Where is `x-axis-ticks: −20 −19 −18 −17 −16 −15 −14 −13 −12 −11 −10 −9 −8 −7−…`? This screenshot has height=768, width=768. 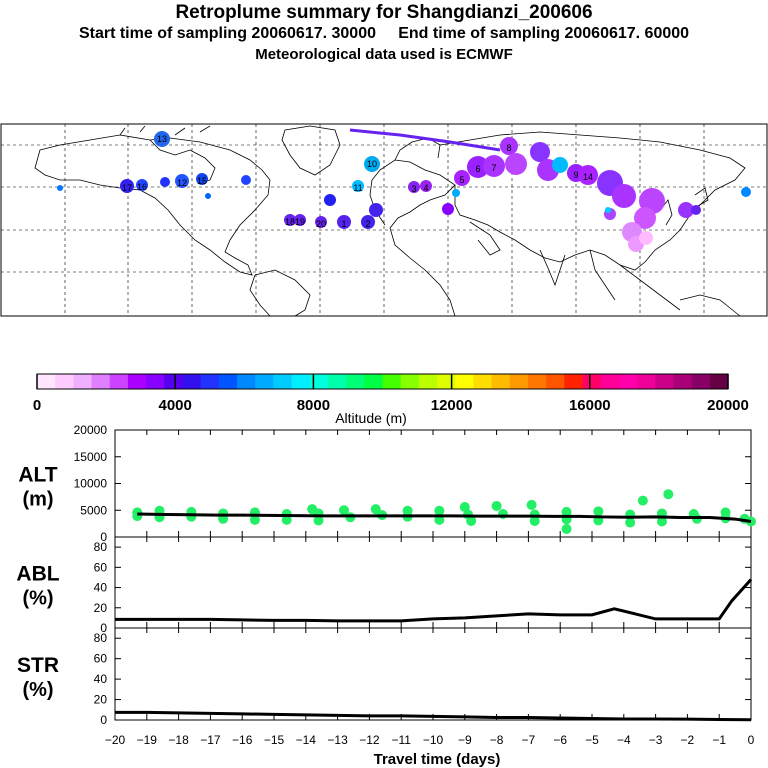 x-axis-ticks: −20 −19 −18 −17 −16 −15 −14 −13 −12 −11 −10 −9 −8 −7−… is located at coordinates (430, 740).